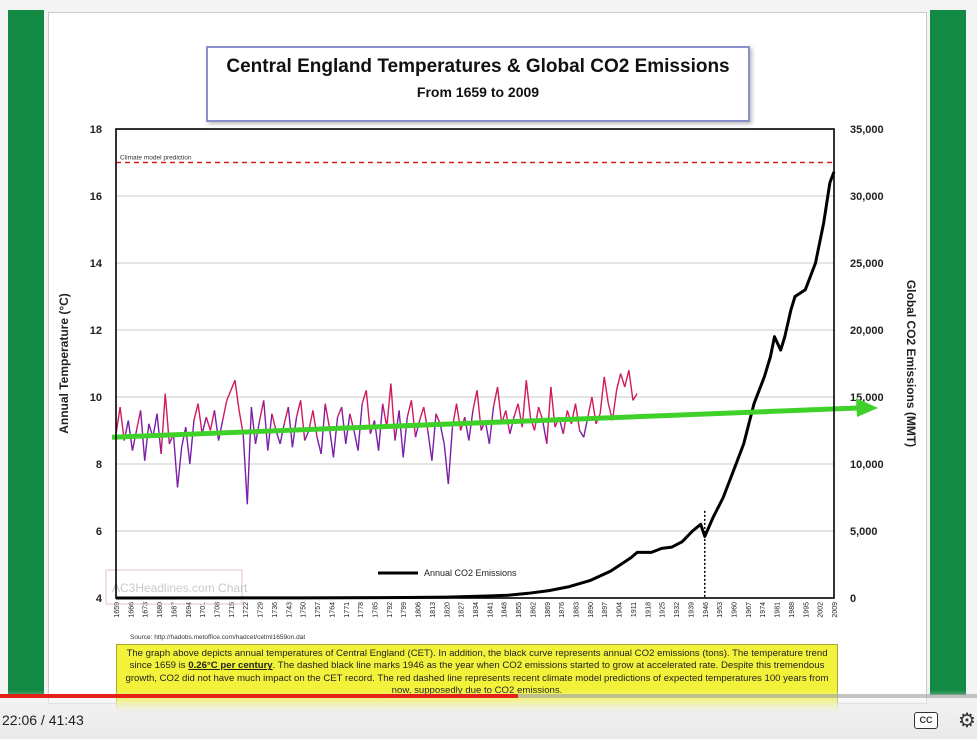  Describe the element at coordinates (375, 610) in the screenshot. I see `x-tick-label: 1785` at that location.